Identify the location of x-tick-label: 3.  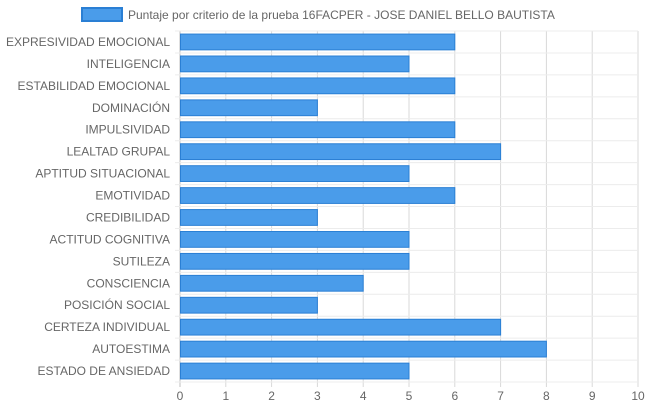
(317, 396).